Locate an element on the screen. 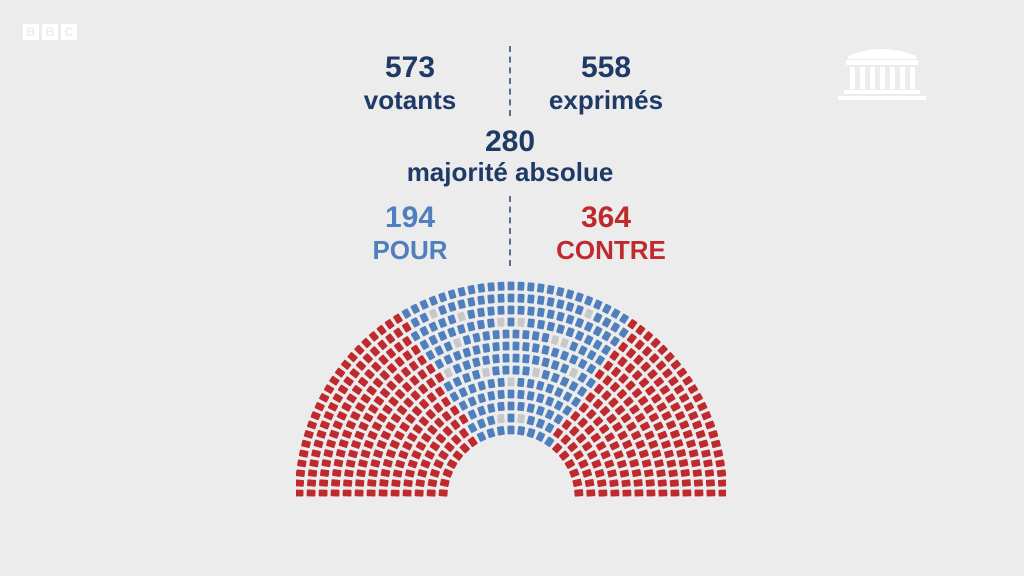 The image size is (1024, 576). contre-label: CONTRE is located at coordinates (611, 250).